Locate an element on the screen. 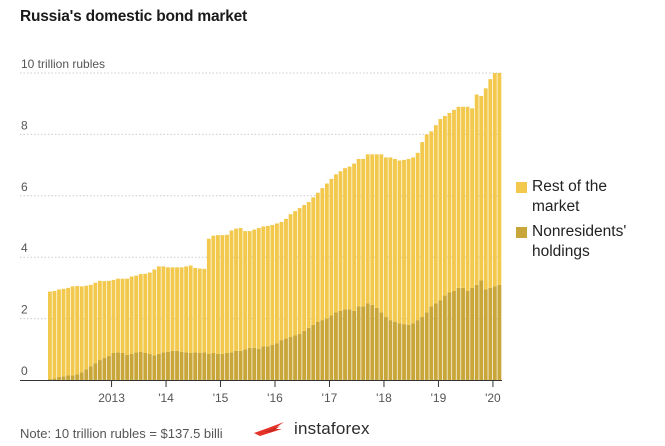  x-tick-label: '16 is located at coordinates (275, 398).